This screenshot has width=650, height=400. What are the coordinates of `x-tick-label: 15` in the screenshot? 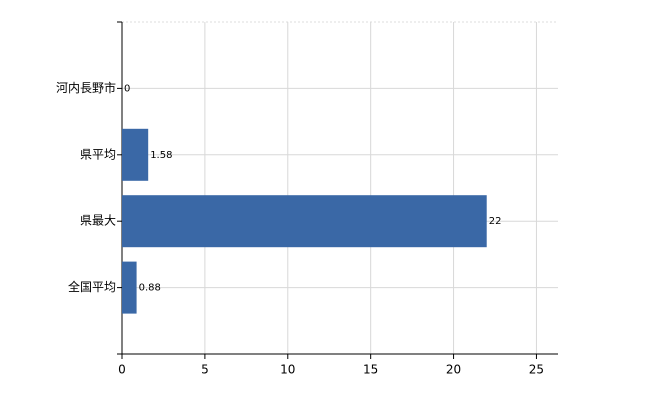 It's located at (370, 370).